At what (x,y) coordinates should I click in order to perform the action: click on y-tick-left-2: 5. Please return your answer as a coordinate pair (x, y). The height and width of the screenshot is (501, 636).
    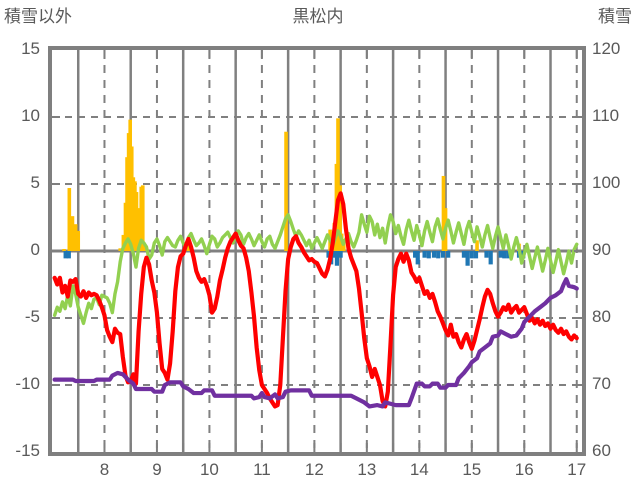
    Looking at the image, I should click on (35, 182).